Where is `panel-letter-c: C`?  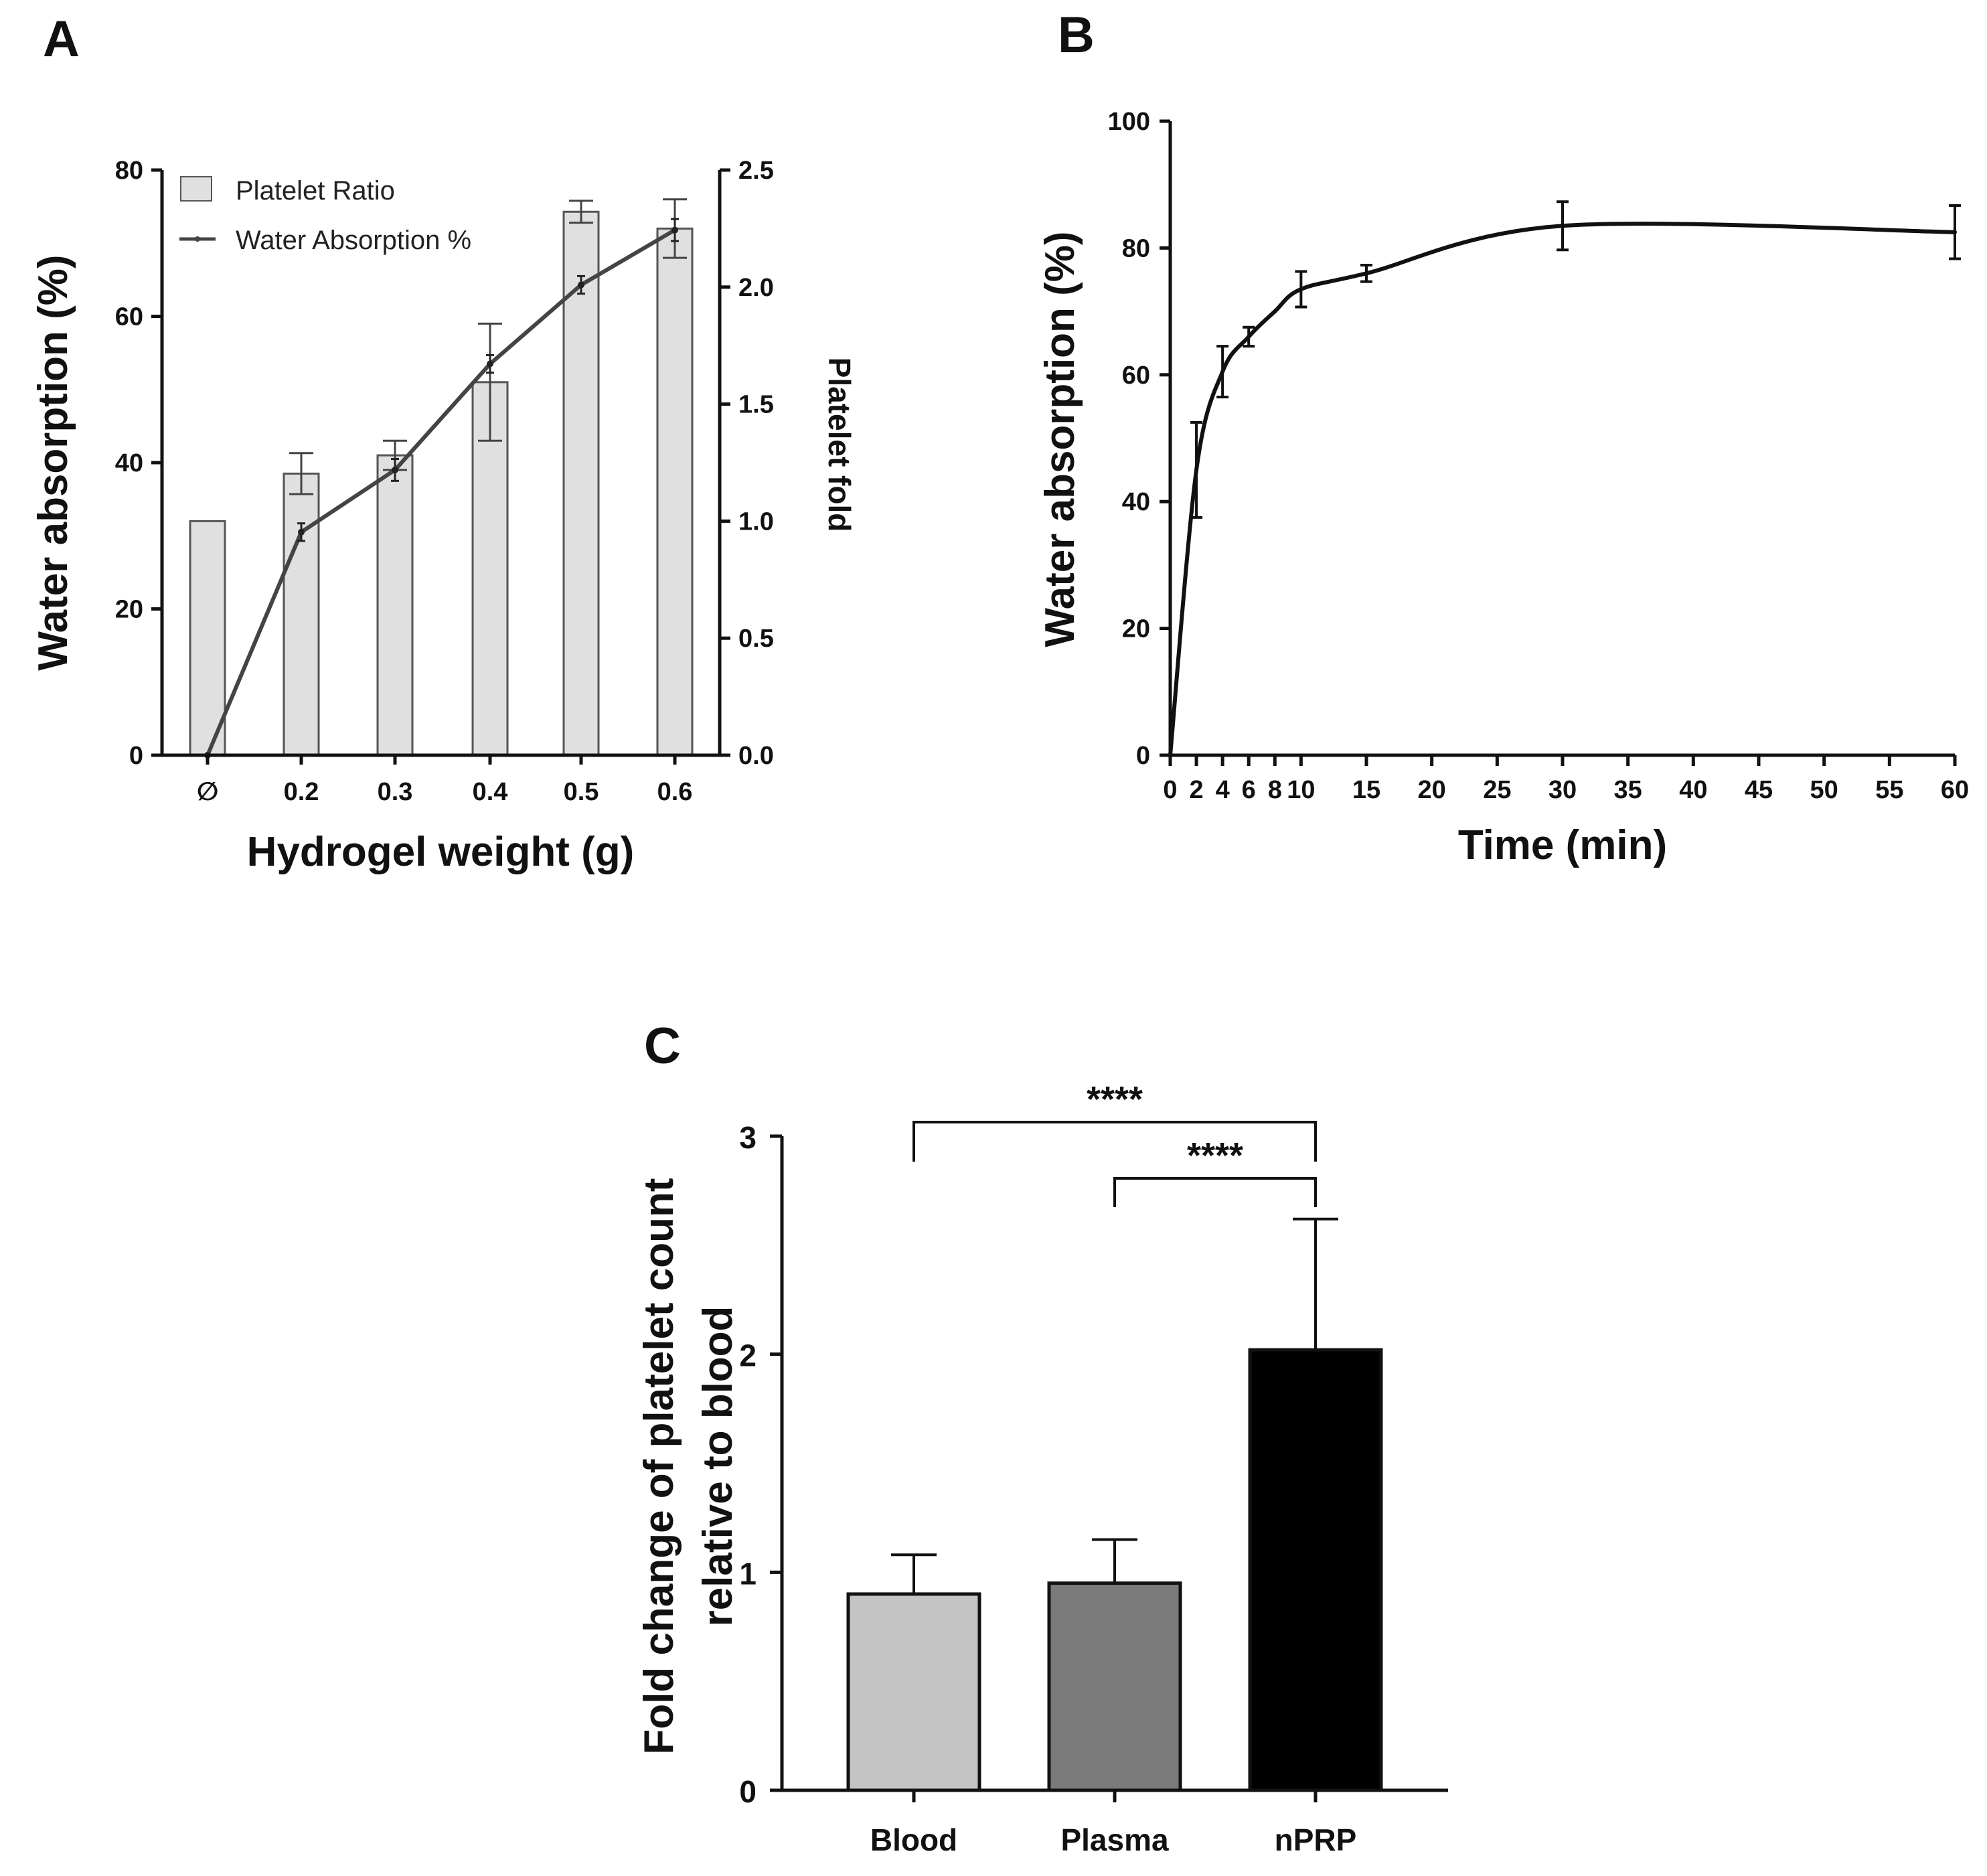
panel-letter-c: C is located at coordinates (663, 1046).